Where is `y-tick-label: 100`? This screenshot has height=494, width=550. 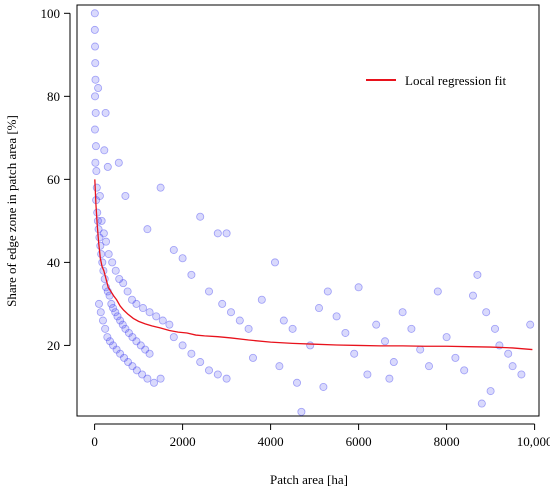 y-tick-label: 100 is located at coordinates (51, 13).